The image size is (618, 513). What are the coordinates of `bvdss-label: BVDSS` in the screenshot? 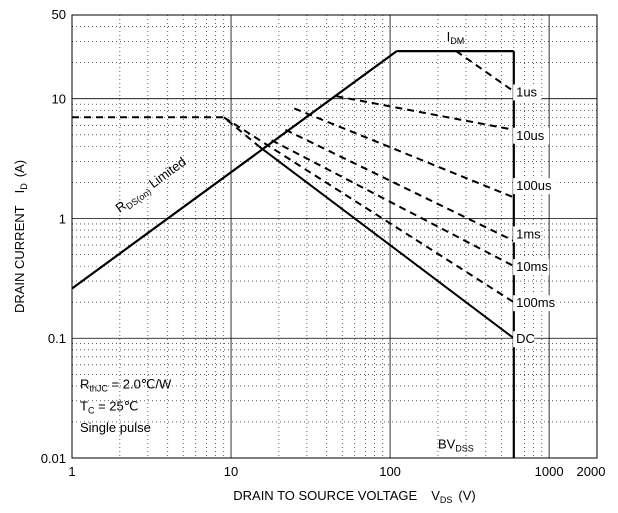 It's located at (456, 444).